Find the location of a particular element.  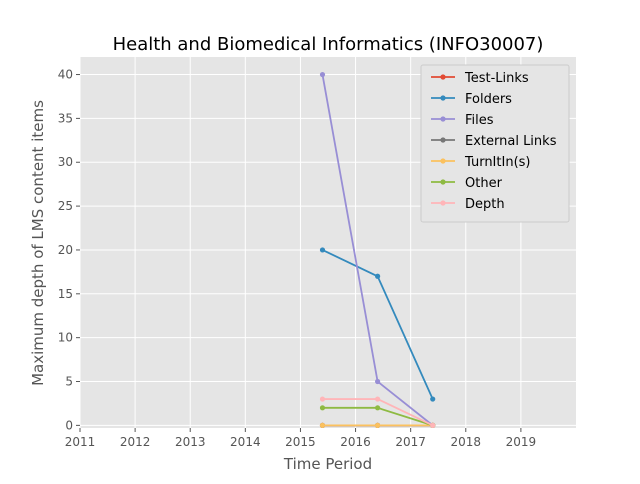

y-tick-label: 20 is located at coordinates (65, 250).